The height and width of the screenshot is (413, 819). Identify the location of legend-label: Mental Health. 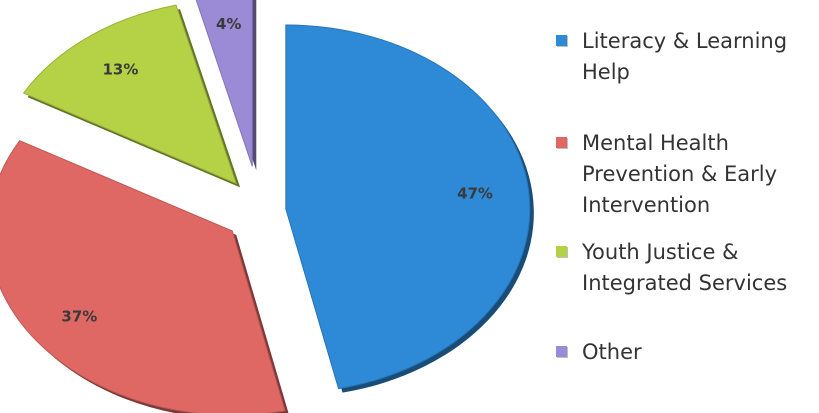
(655, 143).